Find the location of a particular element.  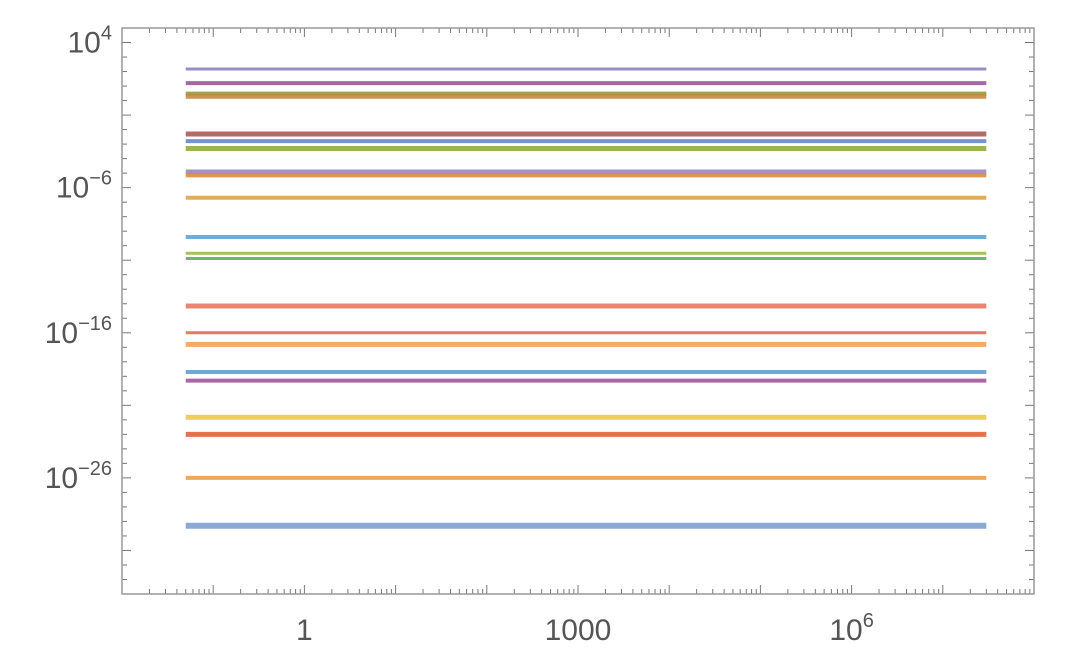

y-tick-label-3: 10⁻¹⁶ is located at coordinates (78, 331).